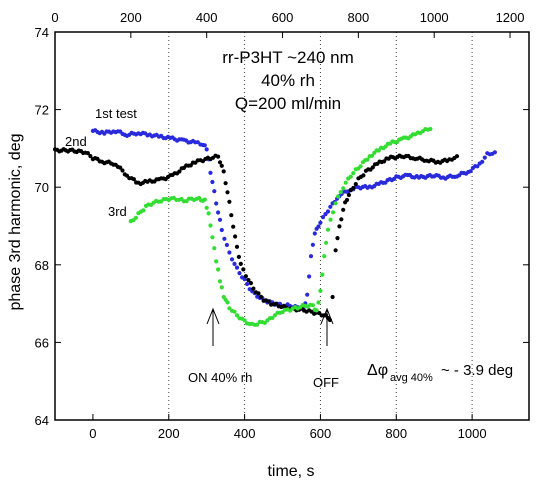 The width and height of the screenshot is (550, 482). I want to click on series-label-3rd: 3rd, so click(117, 211).